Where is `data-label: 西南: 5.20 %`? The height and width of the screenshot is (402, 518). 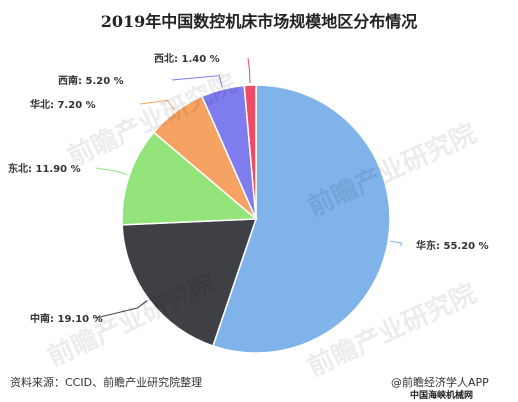
data-label: 西南: 5.20 % is located at coordinates (91, 80).